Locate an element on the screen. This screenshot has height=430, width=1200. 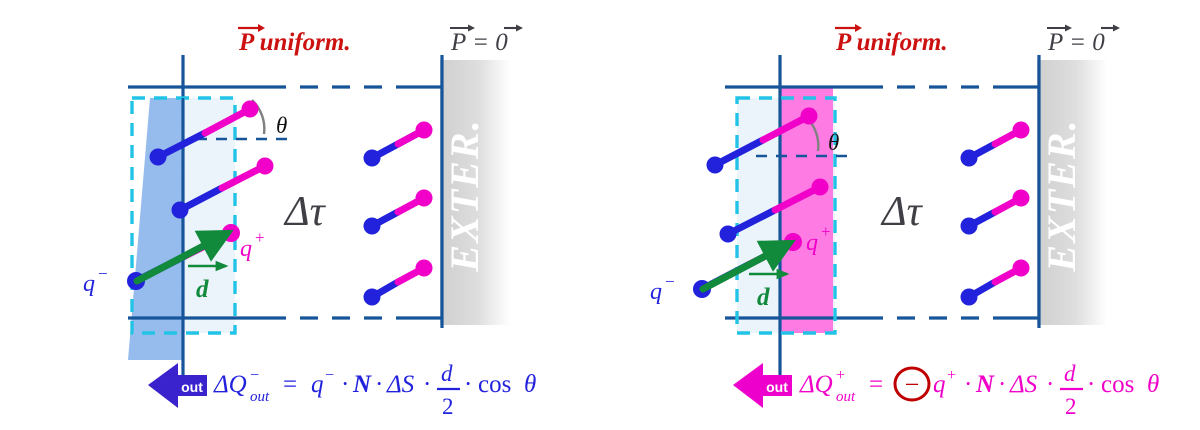
circled-minus-ring is located at coordinates (912, 384).